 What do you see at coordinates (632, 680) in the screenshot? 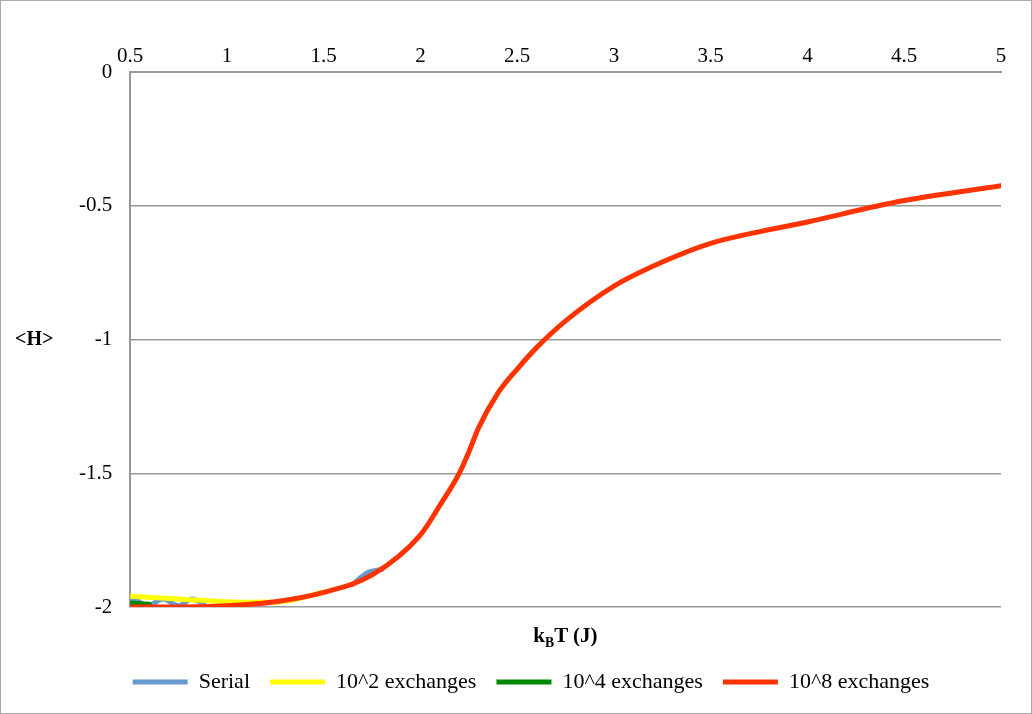
I see `legend-label: 10^4 exchanges` at bounding box center [632, 680].